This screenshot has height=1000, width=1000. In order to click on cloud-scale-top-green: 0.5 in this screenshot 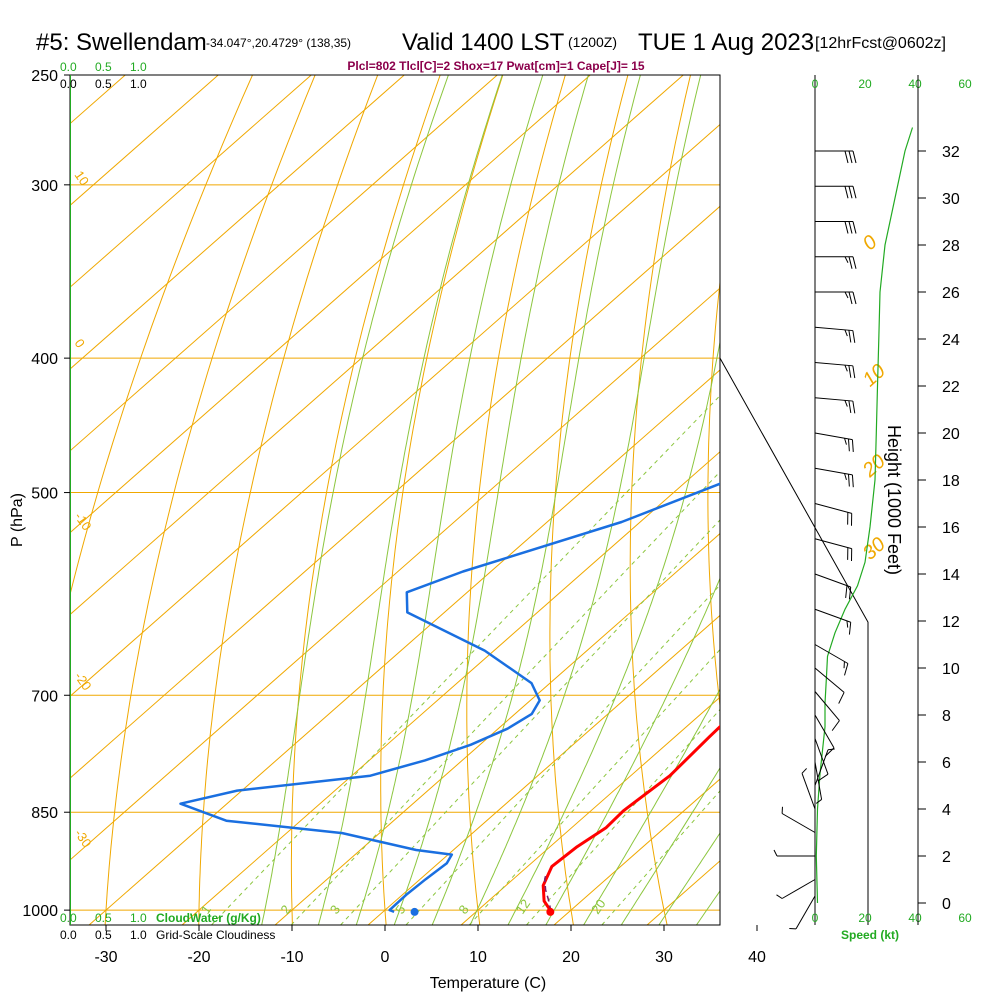, I will do `click(103, 67)`.